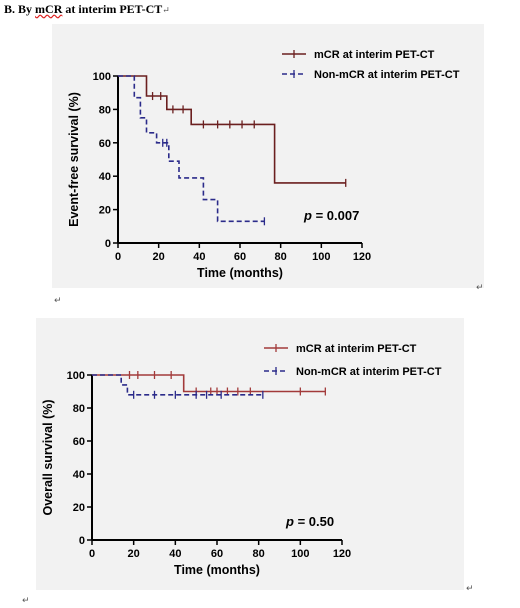  I want to click on heading-underlined-term: mCR, so click(49, 9).